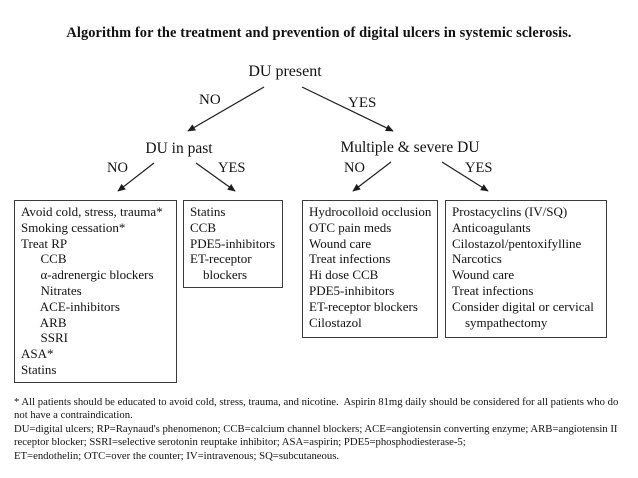  I want to click on box-line: Treat RP, so click(44, 243).